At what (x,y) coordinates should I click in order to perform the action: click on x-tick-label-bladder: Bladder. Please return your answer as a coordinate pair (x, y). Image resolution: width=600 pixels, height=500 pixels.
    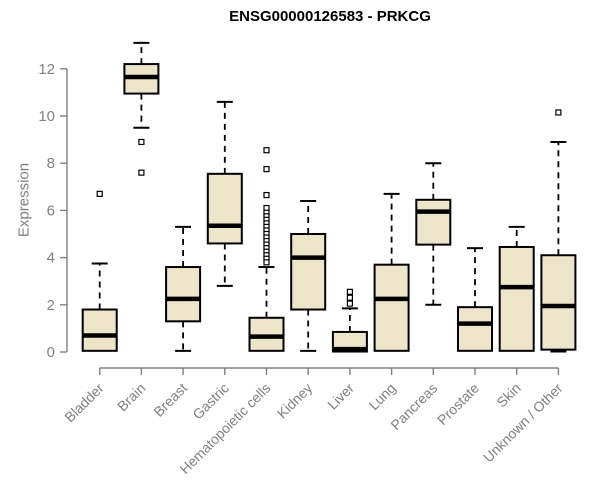
    Looking at the image, I should click on (84, 403).